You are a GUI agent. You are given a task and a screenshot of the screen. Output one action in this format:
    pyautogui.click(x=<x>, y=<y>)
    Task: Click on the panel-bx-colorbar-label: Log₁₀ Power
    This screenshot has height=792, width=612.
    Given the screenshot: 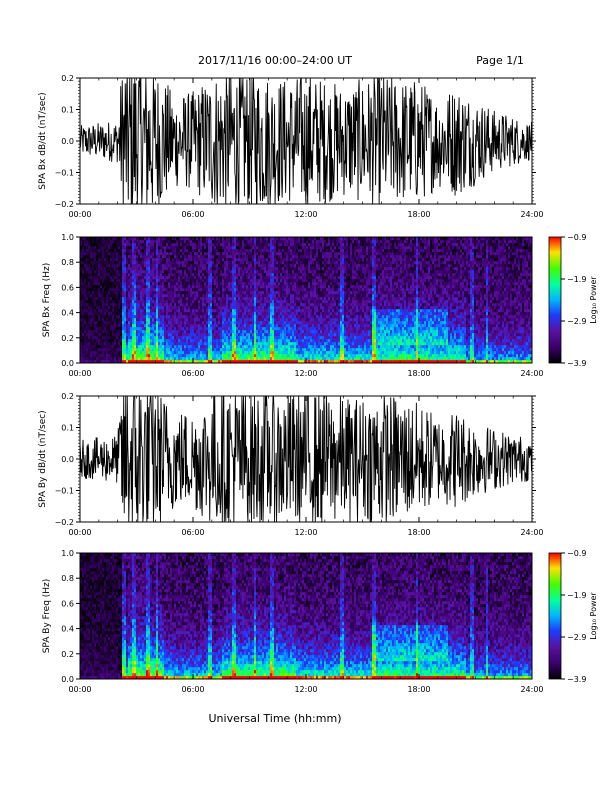 What is the action you would take?
    pyautogui.click(x=593, y=300)
    